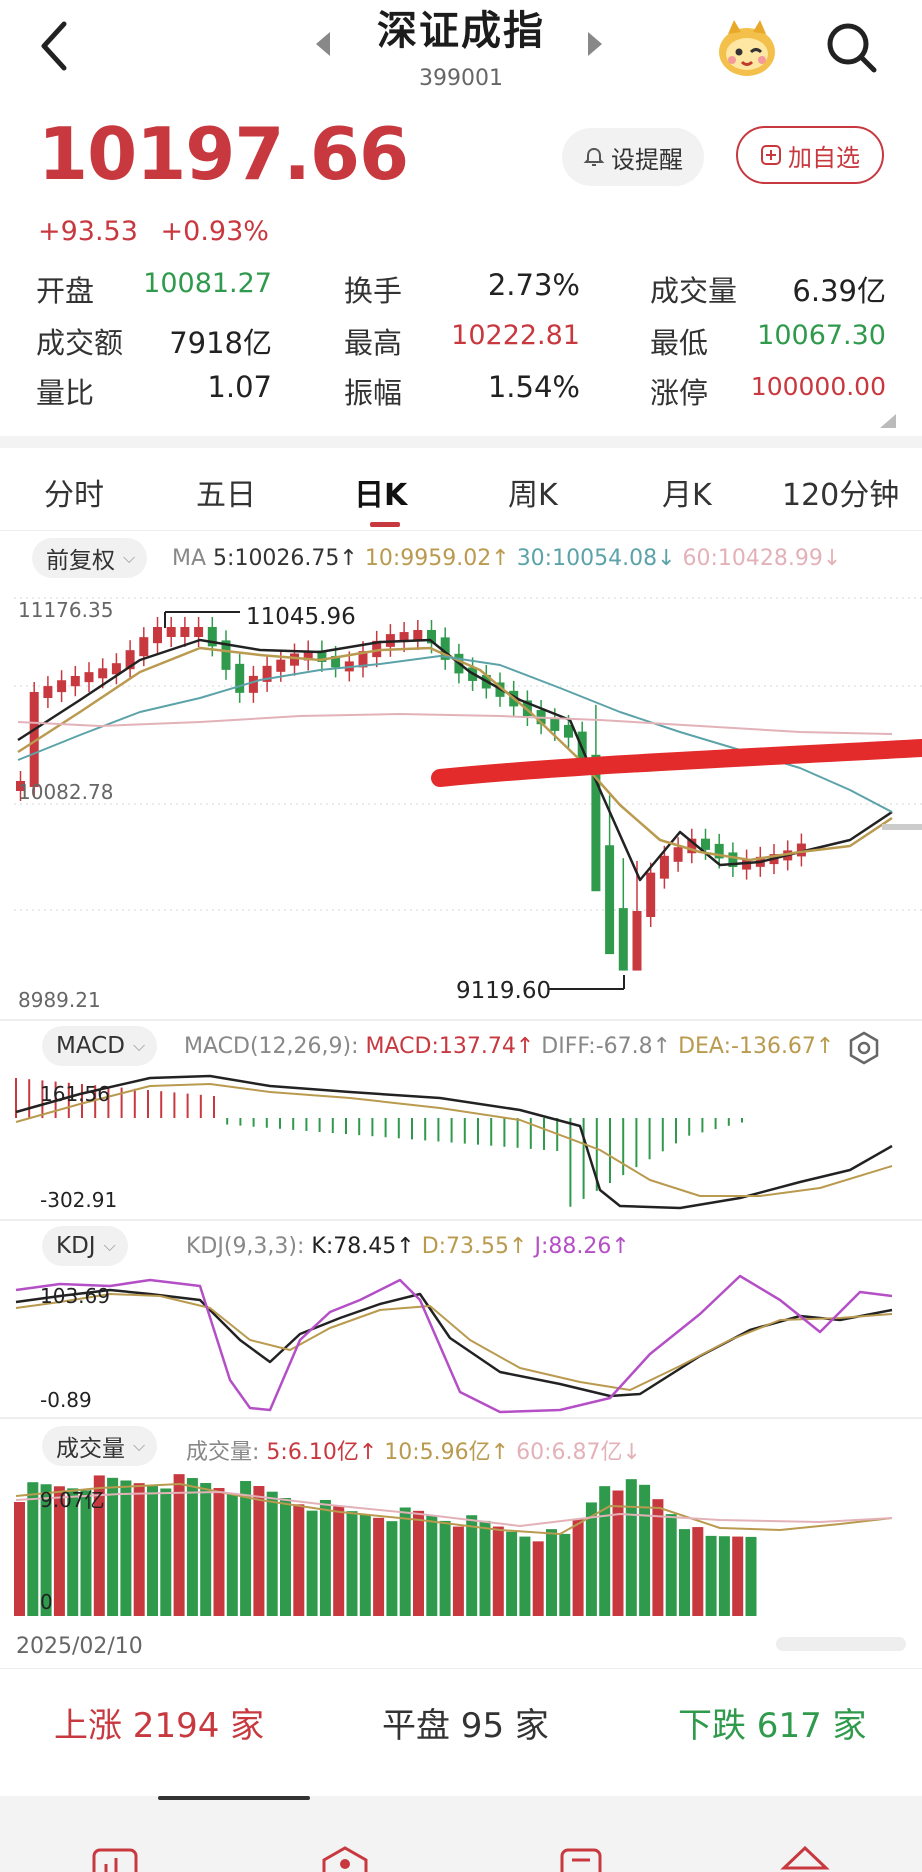  What do you see at coordinates (824, 157) in the screenshot?
I see `add-watchlist-label: 加自选` at bounding box center [824, 157].